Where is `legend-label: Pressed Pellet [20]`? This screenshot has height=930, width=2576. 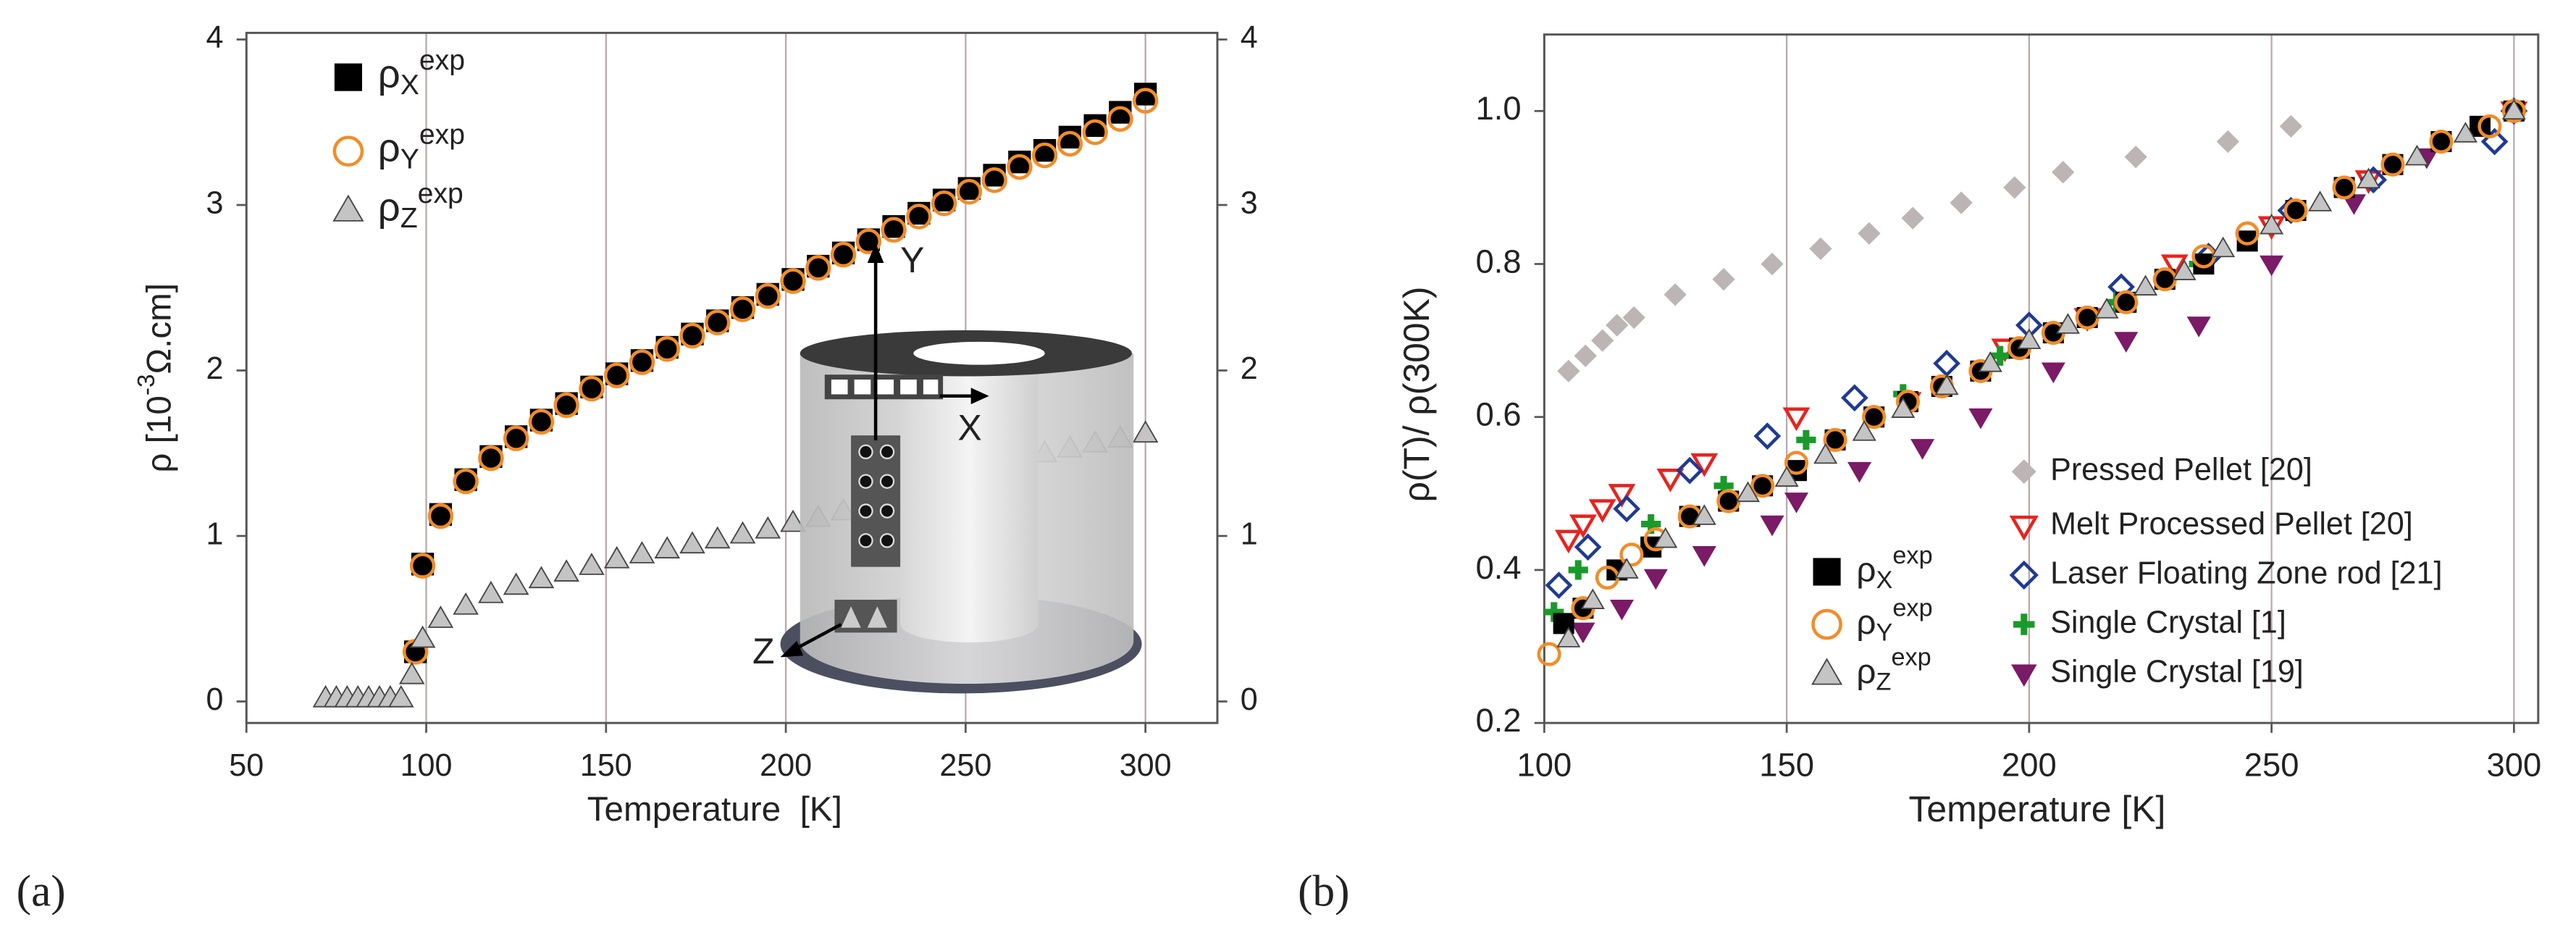 legend-label: Pressed Pellet [20] is located at coordinates (2181, 470).